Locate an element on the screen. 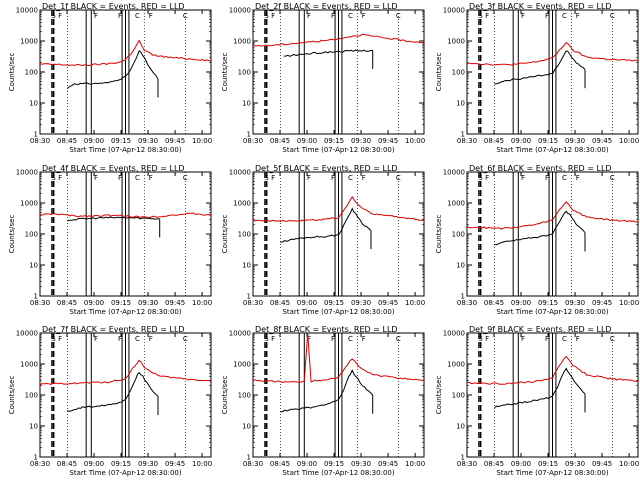  panel-title: Det_6f BLACK = Events, RED = LLD is located at coordinates (540, 168).